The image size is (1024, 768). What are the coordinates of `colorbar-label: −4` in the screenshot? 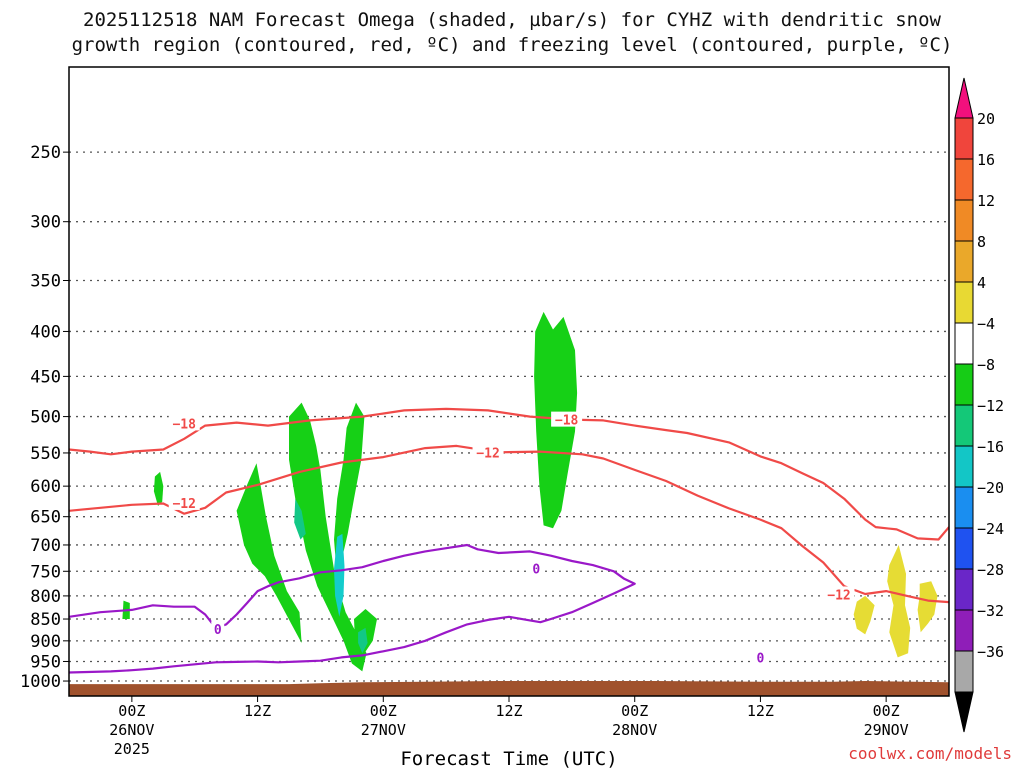 It's located at (986, 324).